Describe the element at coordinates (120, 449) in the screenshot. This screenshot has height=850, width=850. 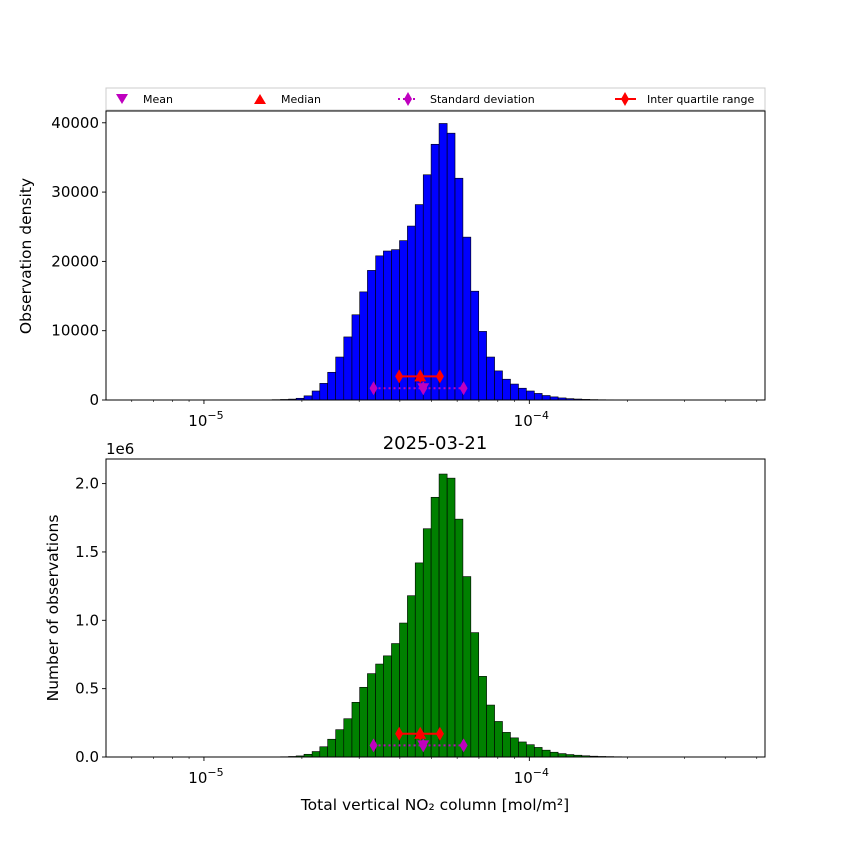
I see `bottom-y-offset-text: 1e6` at that location.